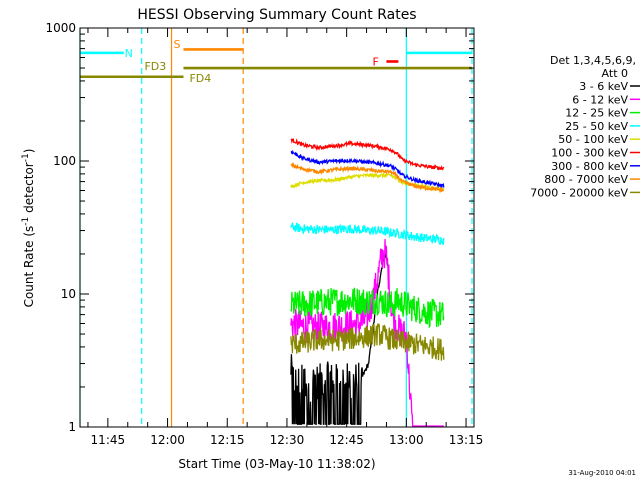  Describe the element at coordinates (602, 473) in the screenshot. I see `footer-date: 31-Aug-2010 04:01` at that location.